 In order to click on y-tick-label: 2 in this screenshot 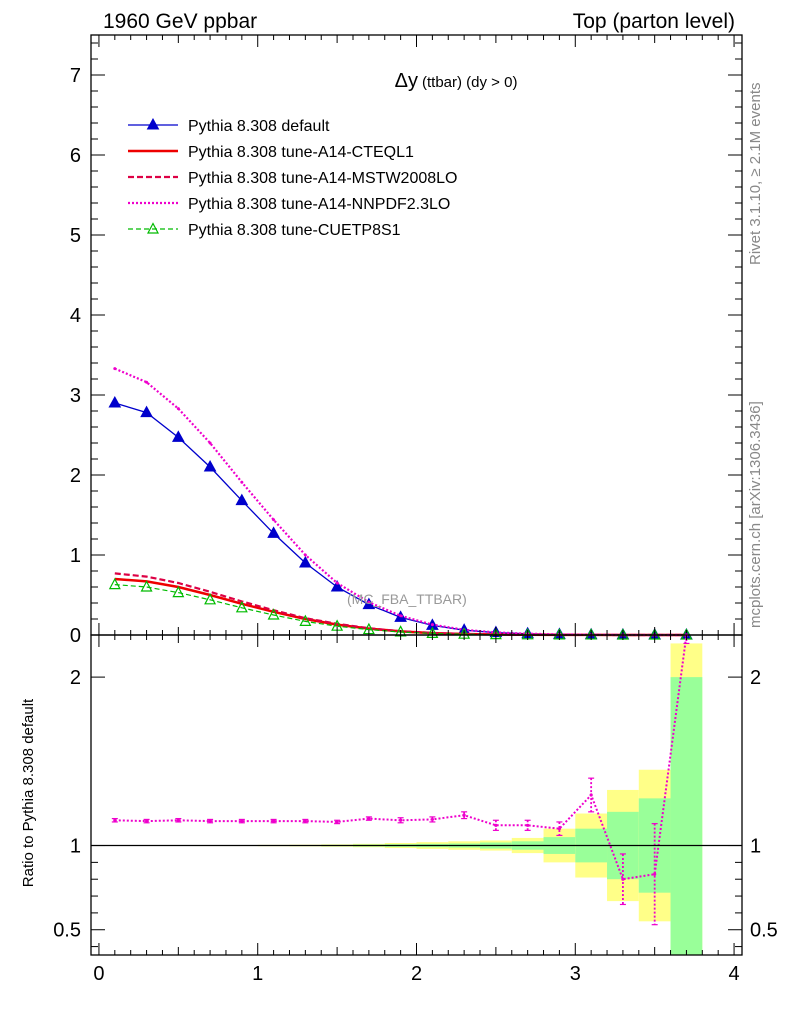, I will do `click(75, 476)`.